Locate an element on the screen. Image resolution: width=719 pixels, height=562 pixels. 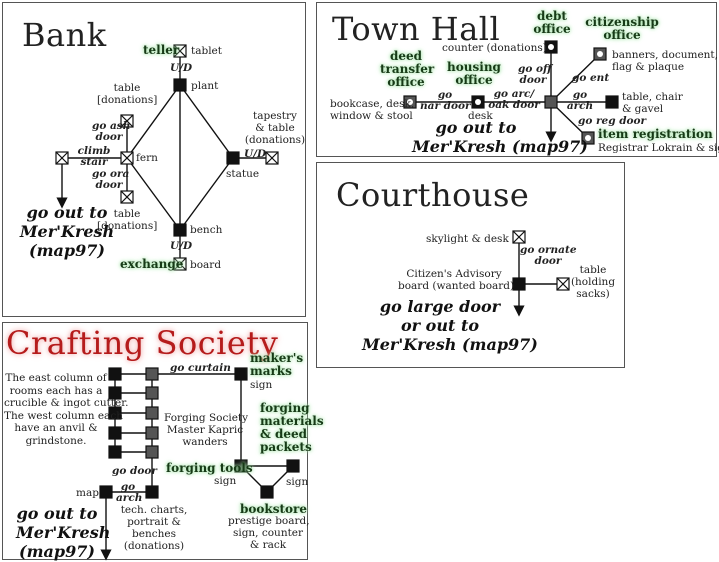
debt-office-label: debt office is located at coordinates (552, 22).